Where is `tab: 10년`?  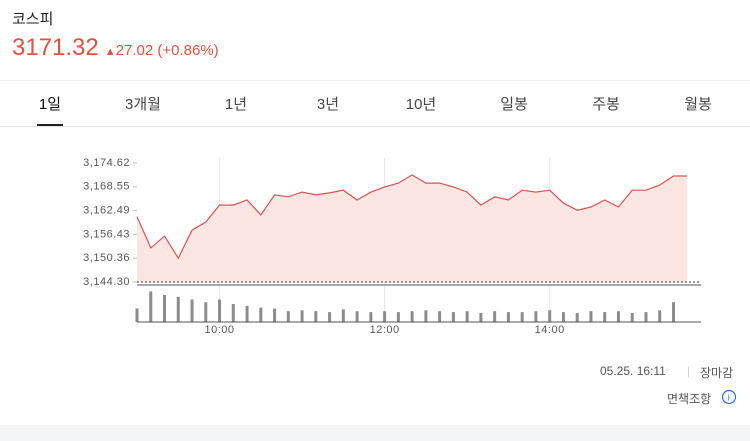
tab: 10년 is located at coordinates (421, 104).